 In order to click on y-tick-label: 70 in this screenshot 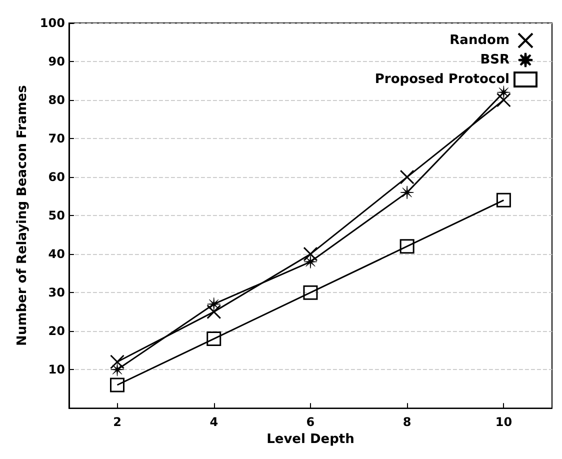, I will do `click(56, 139)`.